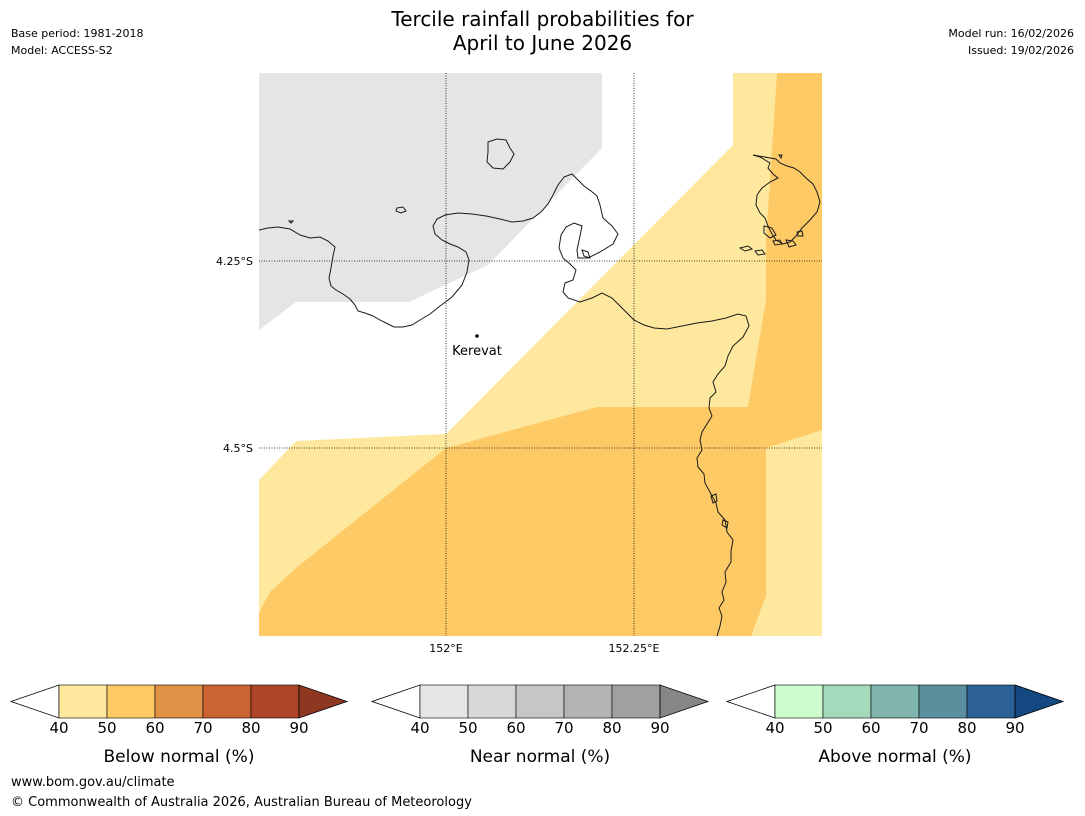 This screenshot has height=816, width=1085. I want to click on above-normal-colorbar-caption: Above normal (%), so click(894, 757).